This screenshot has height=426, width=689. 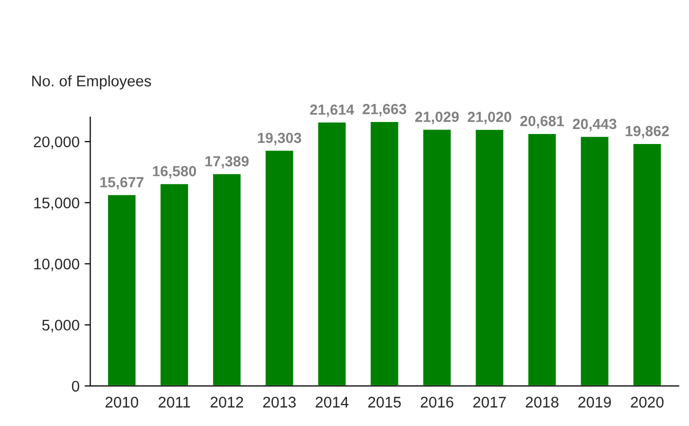 What do you see at coordinates (384, 402) in the screenshot?
I see `x-tick-label: 2015` at bounding box center [384, 402].